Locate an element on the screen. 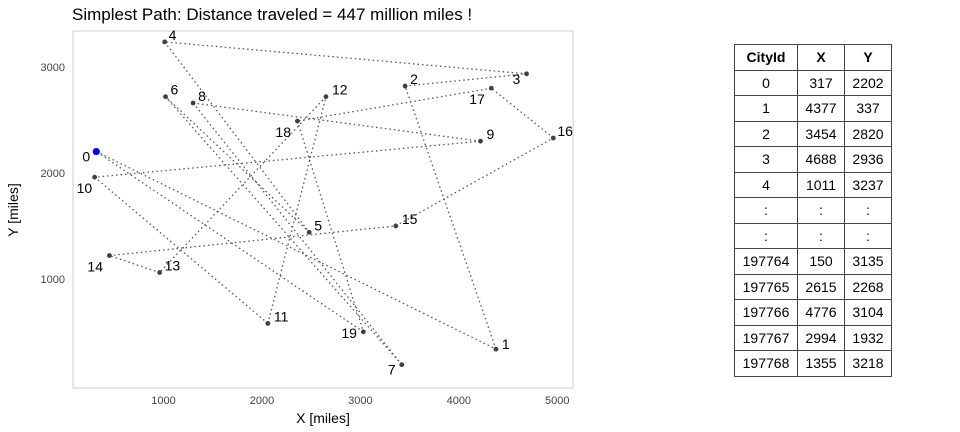  city-label-14: 14 is located at coordinates (95, 267).